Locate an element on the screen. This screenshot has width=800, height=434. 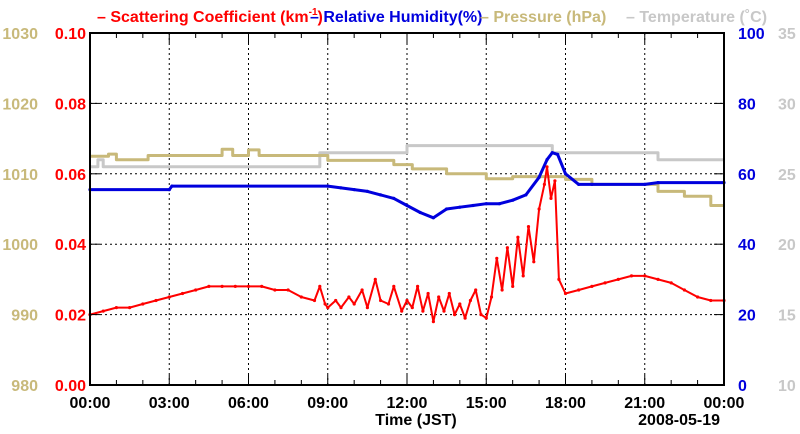
x-tick-label: 15:00 is located at coordinates (486, 403).